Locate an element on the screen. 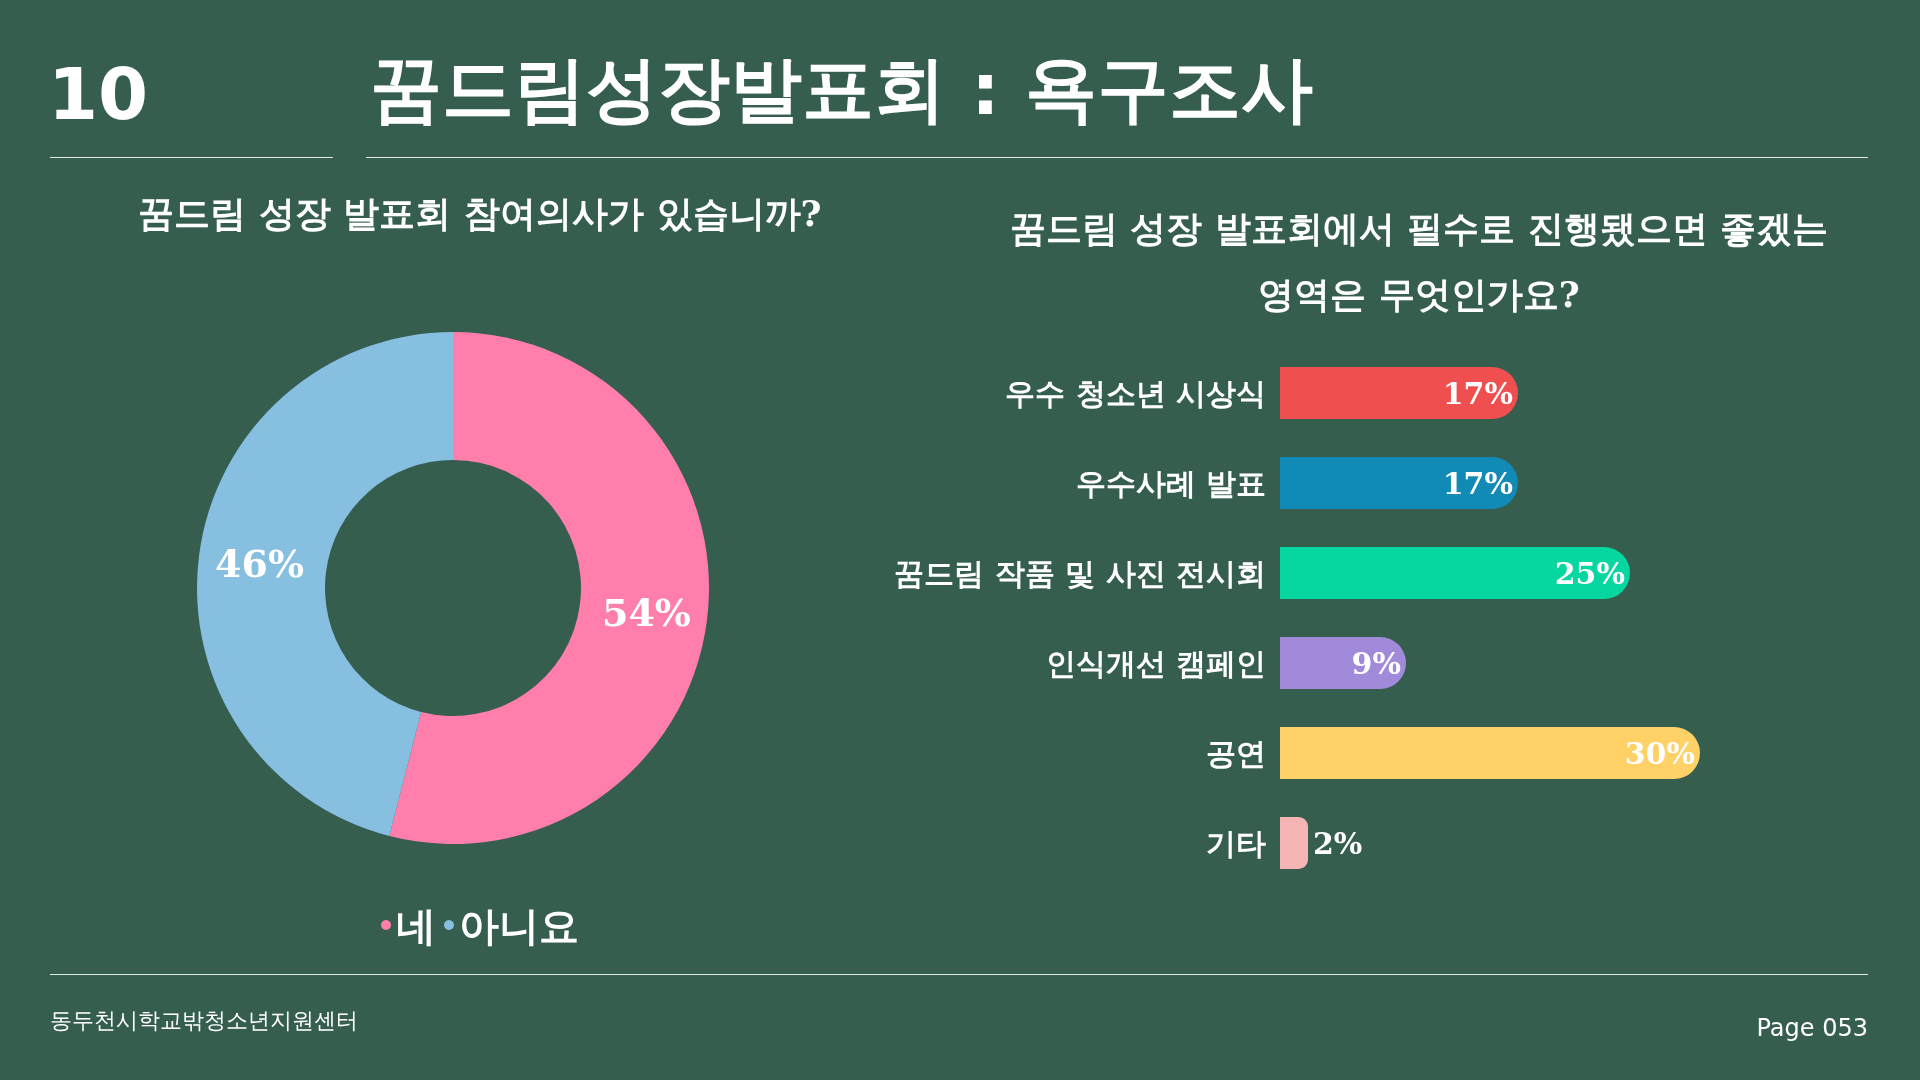 The image size is (1920, 1080). chart-title: 꿈드림 성장 발표회 참여의사가 있습니까? is located at coordinates (480, 213).